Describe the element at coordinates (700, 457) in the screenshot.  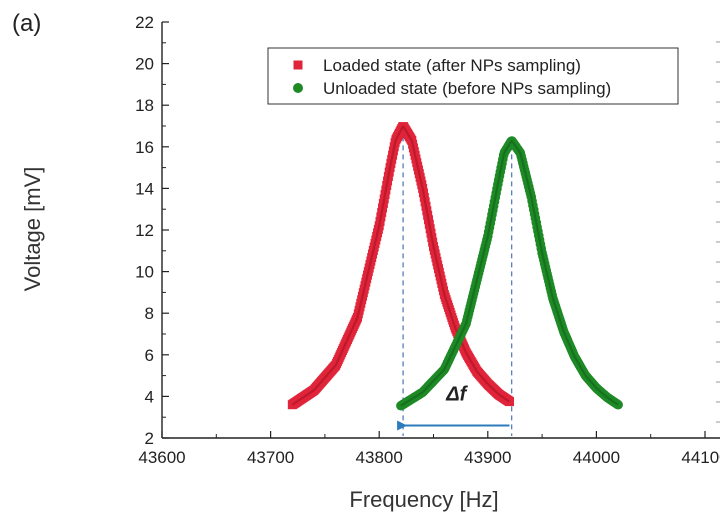
I see `x-tick-label: 44100` at that location.